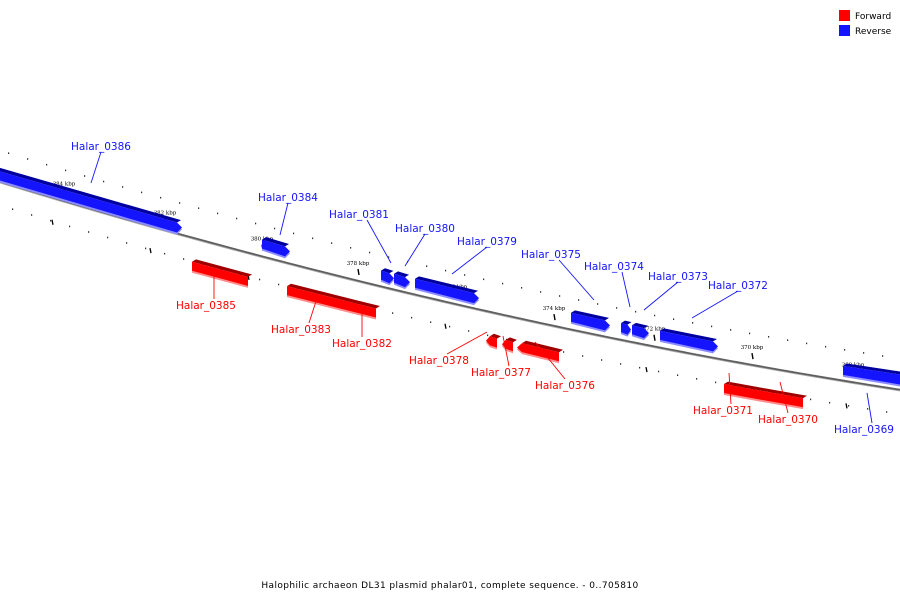 This screenshot has height=600, width=900. I want to click on gene-label: Halar_0378, so click(439, 361).